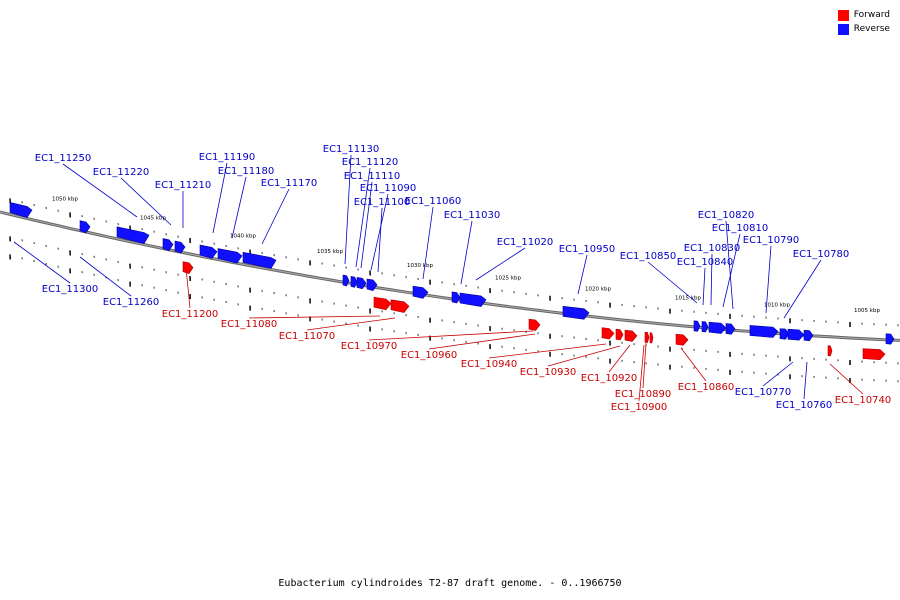  I want to click on forward-gene-label: EC1_10740, so click(863, 400).